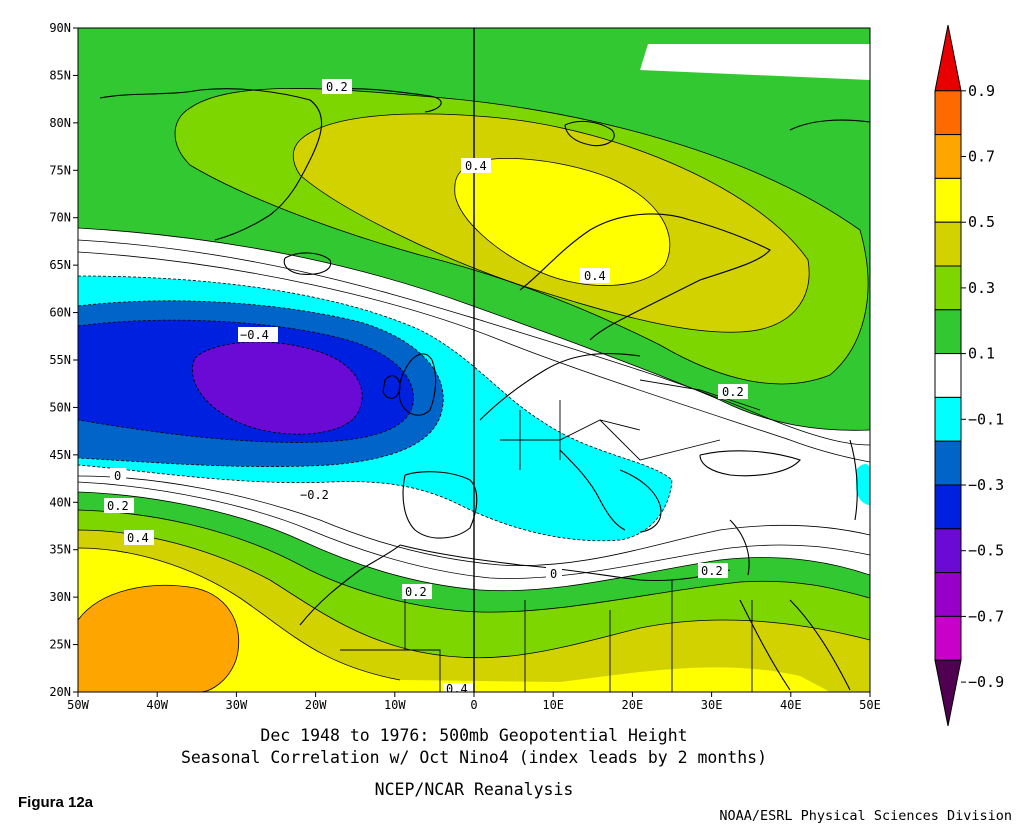 The height and width of the screenshot is (830, 1024). I want to click on lon-label-10E: 10E, so click(553, 705).